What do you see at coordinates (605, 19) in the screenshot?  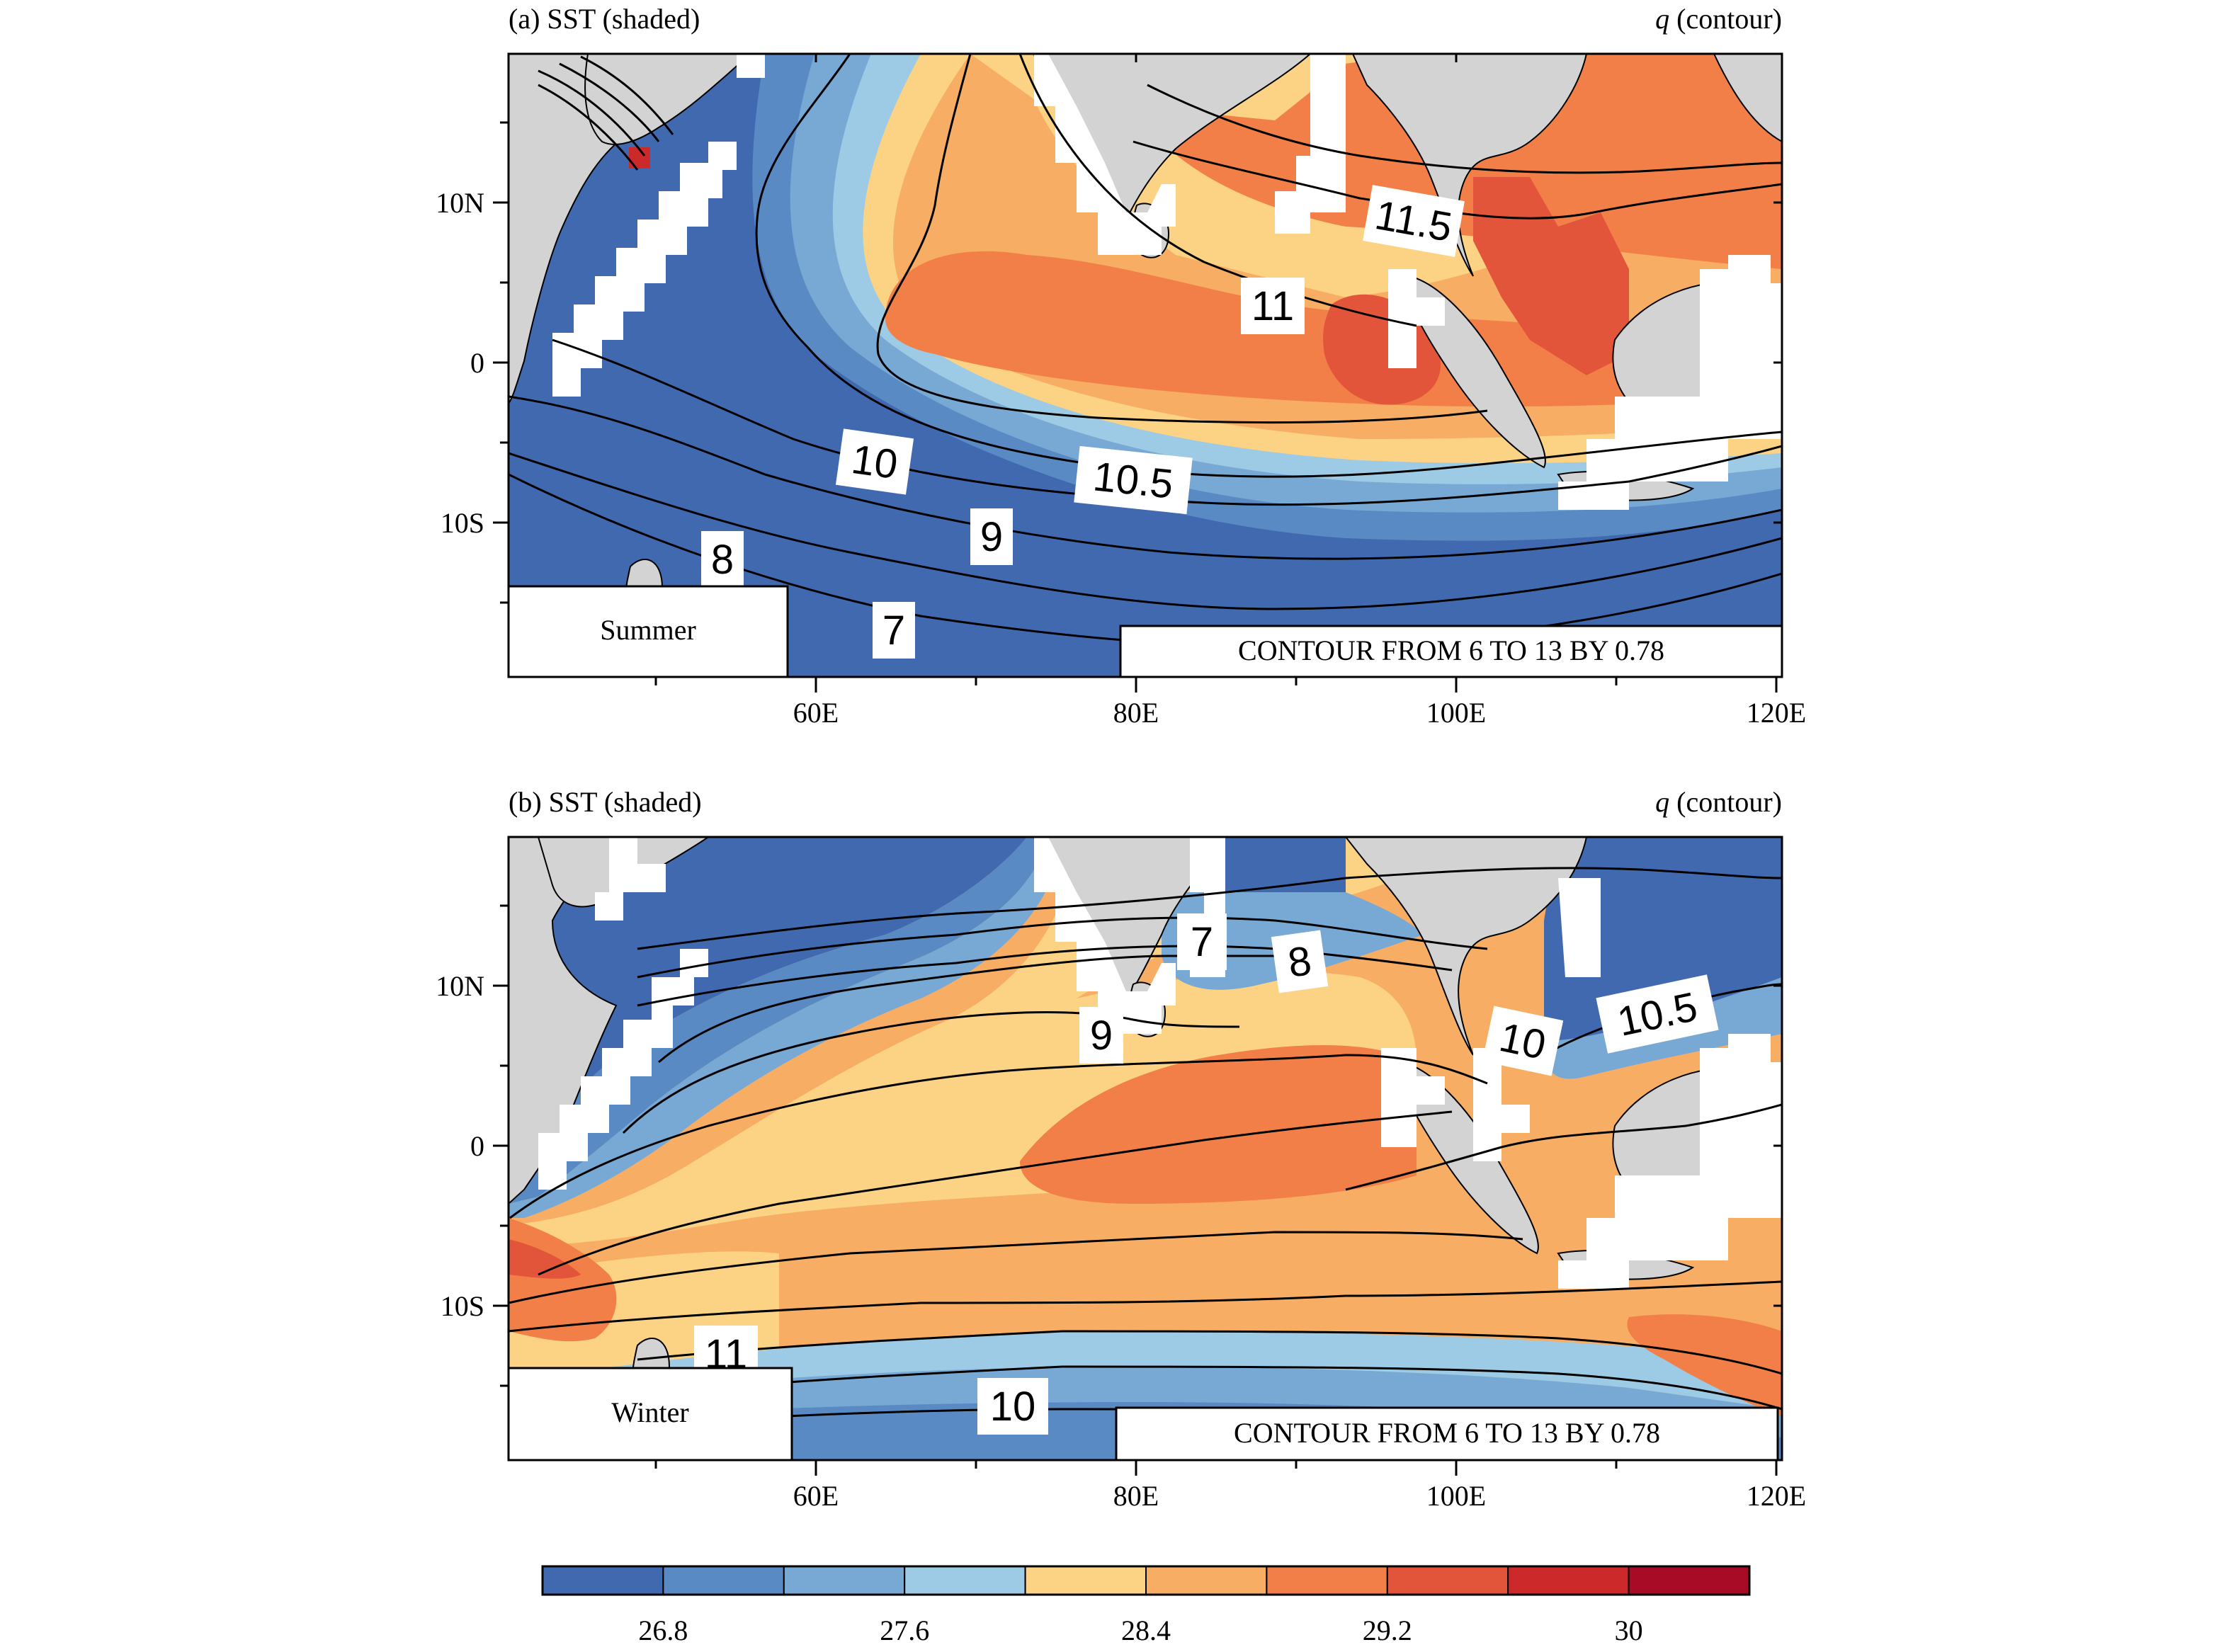 I see `panel-a-title: (a) SST (shaded)` at bounding box center [605, 19].